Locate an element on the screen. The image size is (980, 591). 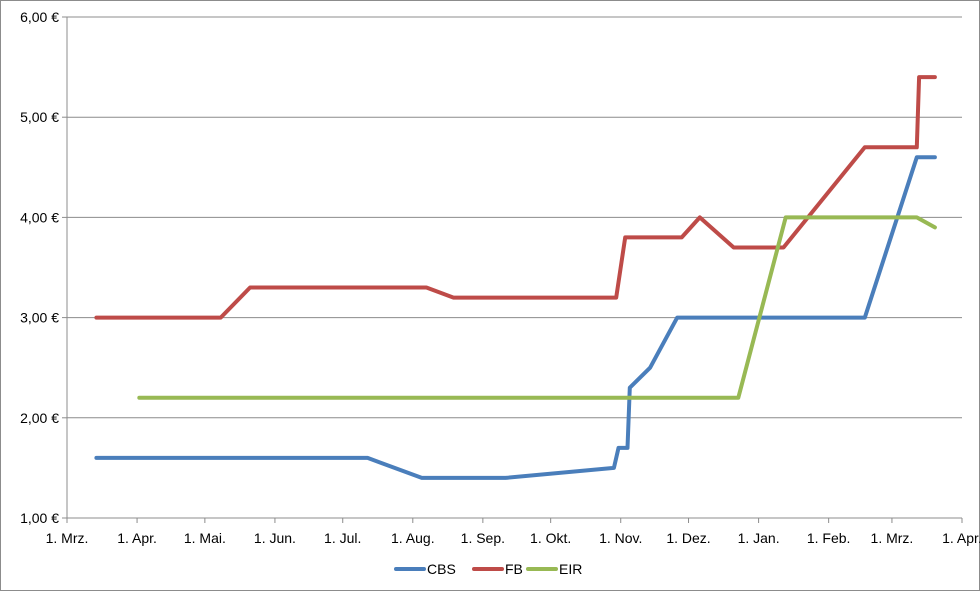
legend-label-fb: FB is located at coordinates (514, 569).